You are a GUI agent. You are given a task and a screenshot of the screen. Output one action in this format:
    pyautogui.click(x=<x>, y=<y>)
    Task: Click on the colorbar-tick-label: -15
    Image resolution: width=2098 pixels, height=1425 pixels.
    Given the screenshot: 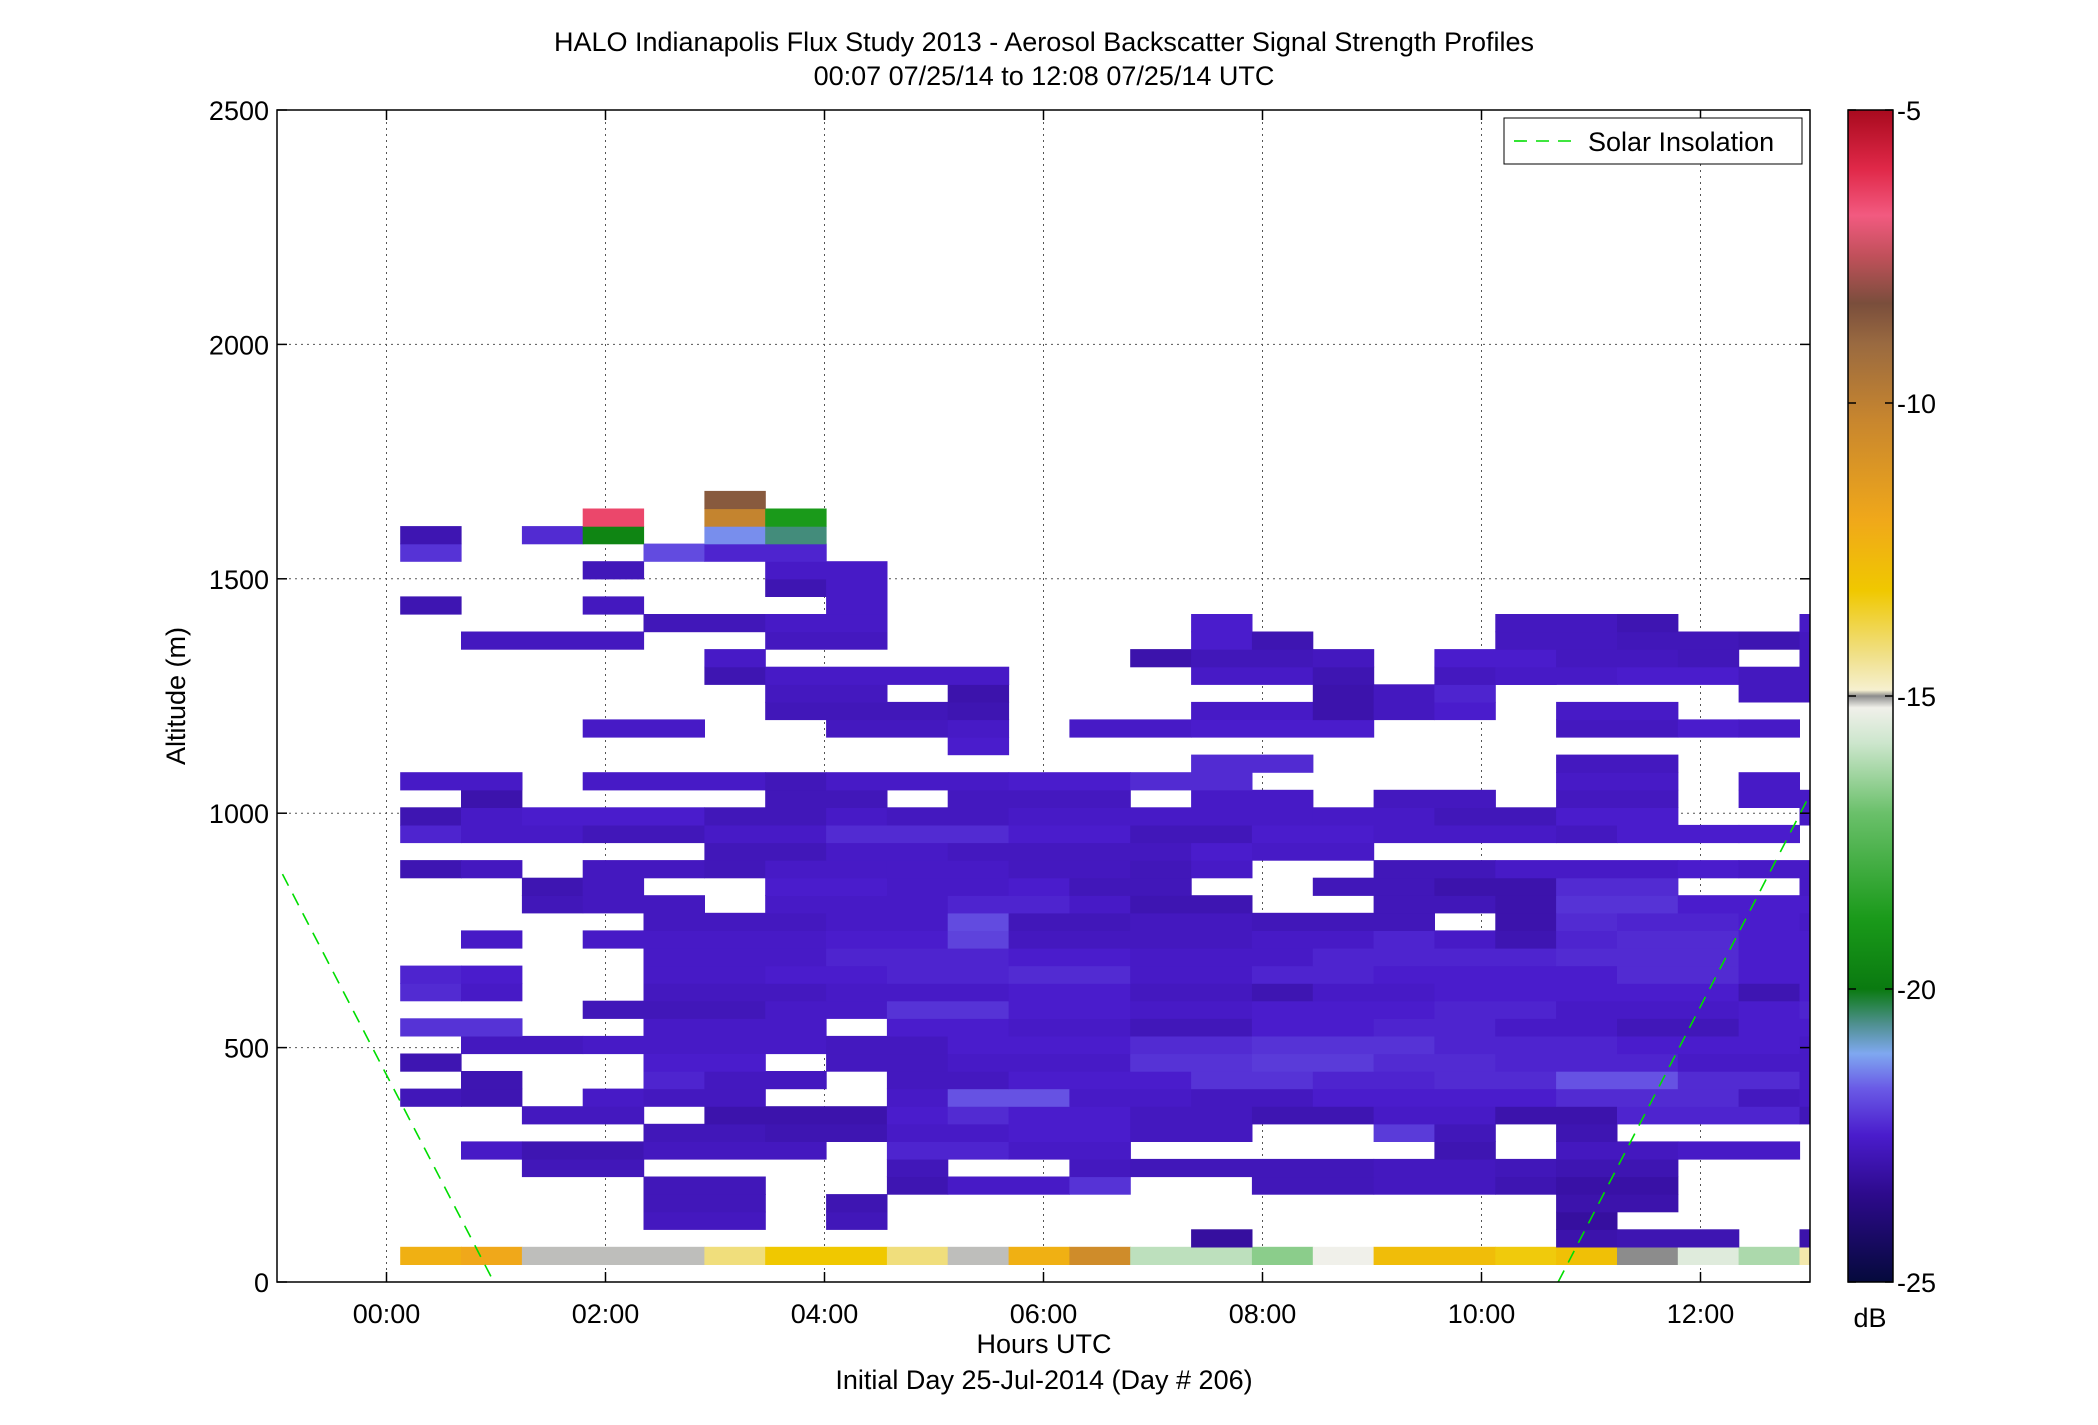 What is the action you would take?
    pyautogui.click(x=1916, y=697)
    